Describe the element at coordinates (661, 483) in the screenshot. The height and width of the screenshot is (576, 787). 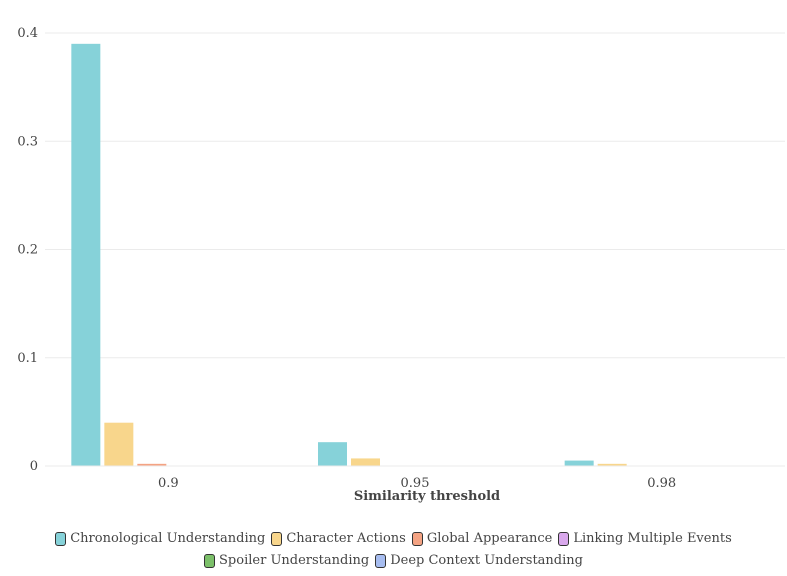
I see `x-tick-label: 0.98` at that location.